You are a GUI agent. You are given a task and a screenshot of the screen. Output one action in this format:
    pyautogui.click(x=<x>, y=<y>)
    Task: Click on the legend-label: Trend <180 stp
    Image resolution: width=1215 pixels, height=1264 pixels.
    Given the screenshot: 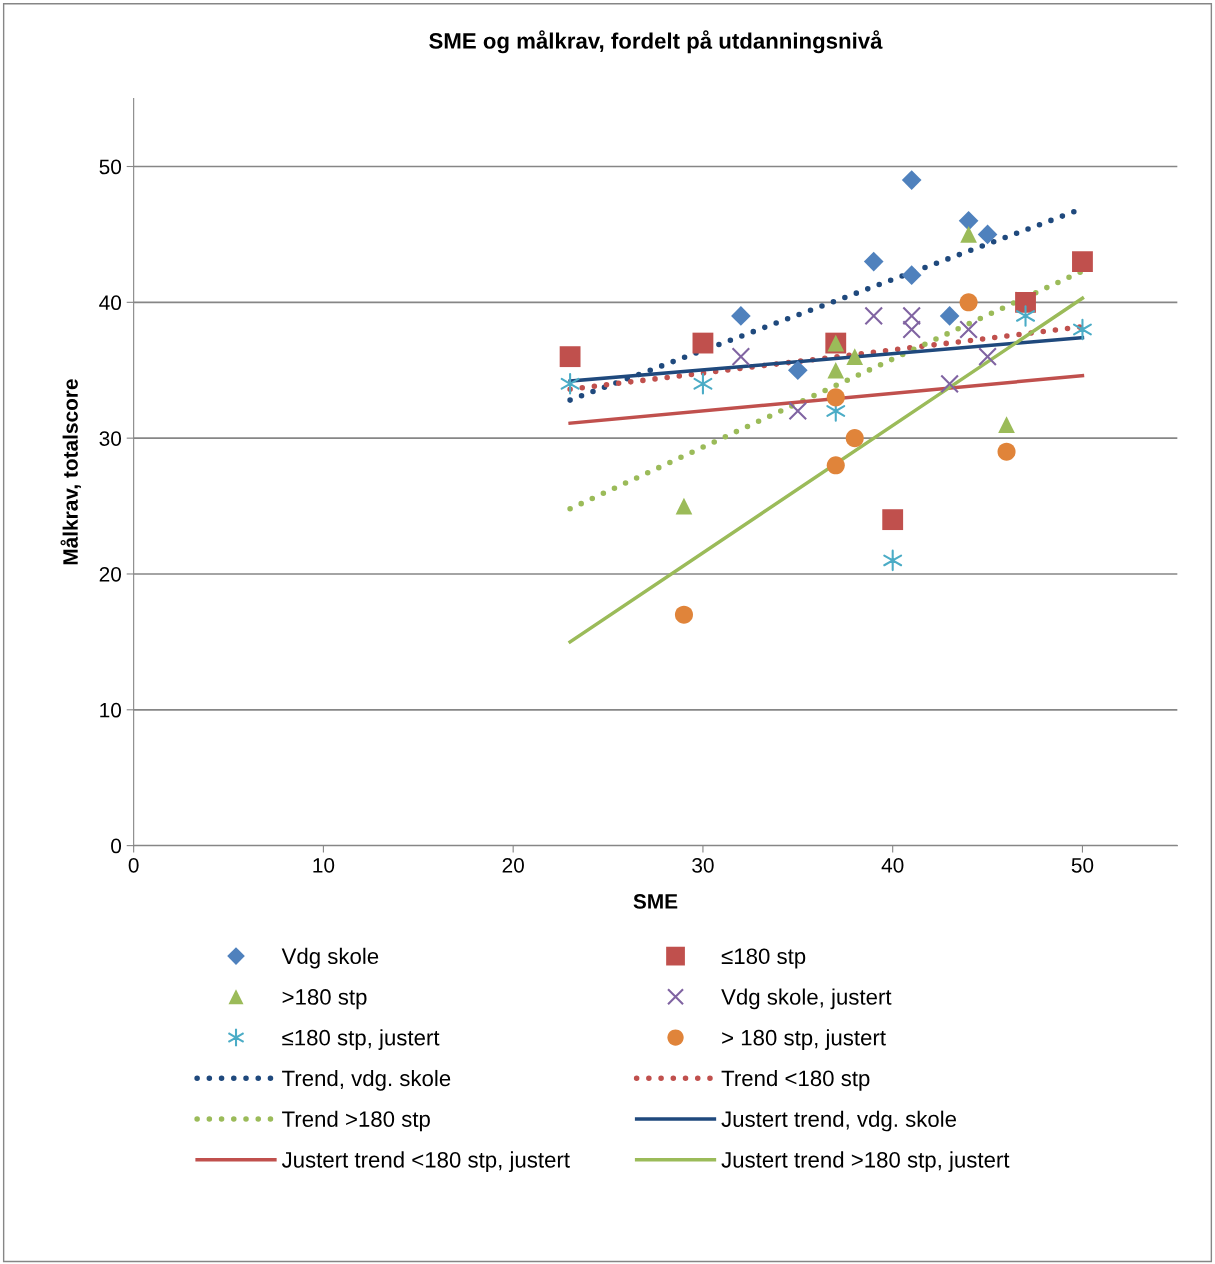 What is the action you would take?
    pyautogui.click(x=795, y=1080)
    